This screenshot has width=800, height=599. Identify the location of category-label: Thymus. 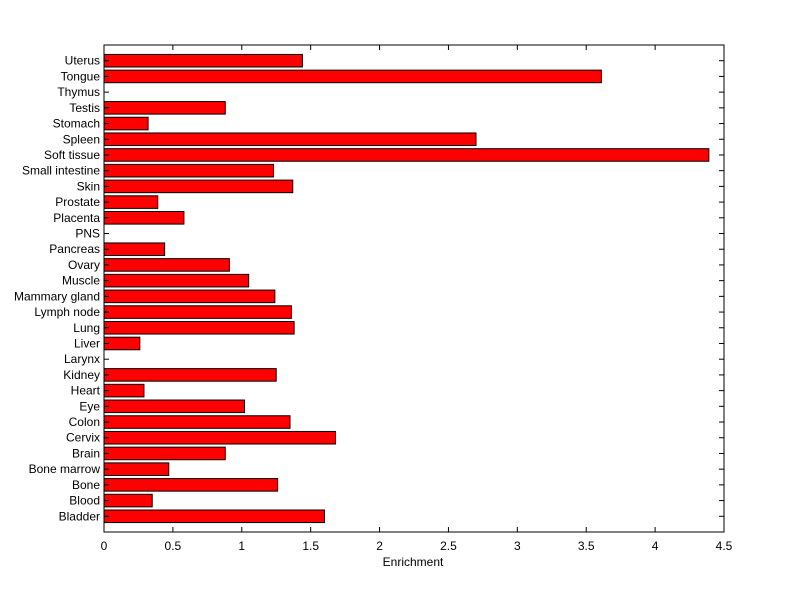
(78, 92).